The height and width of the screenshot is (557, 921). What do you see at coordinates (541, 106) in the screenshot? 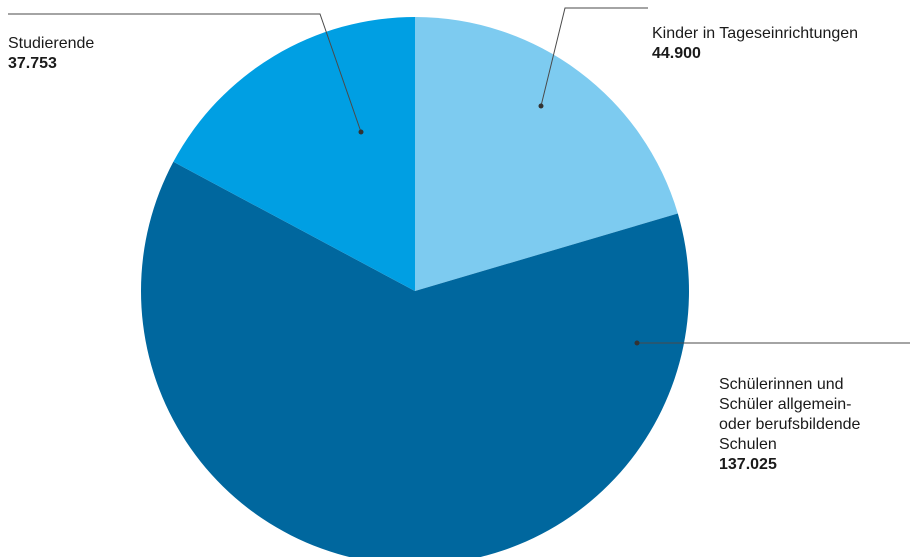
I see `leader-line-kinder-dot` at bounding box center [541, 106].